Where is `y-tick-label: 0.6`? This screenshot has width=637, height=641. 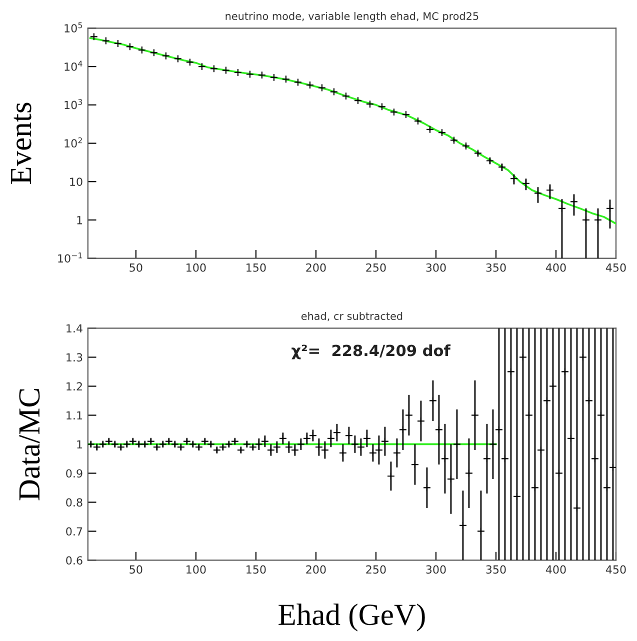
y-tick-label: 0.6 is located at coordinates (74, 560).